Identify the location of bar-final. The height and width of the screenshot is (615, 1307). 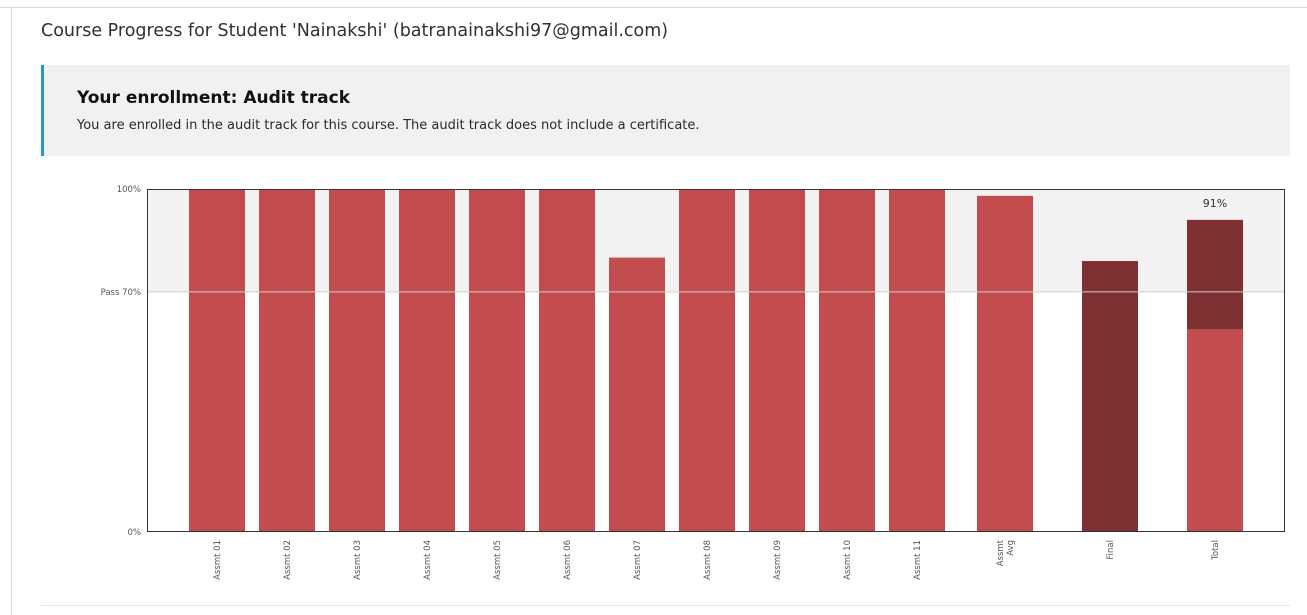
(1110, 396).